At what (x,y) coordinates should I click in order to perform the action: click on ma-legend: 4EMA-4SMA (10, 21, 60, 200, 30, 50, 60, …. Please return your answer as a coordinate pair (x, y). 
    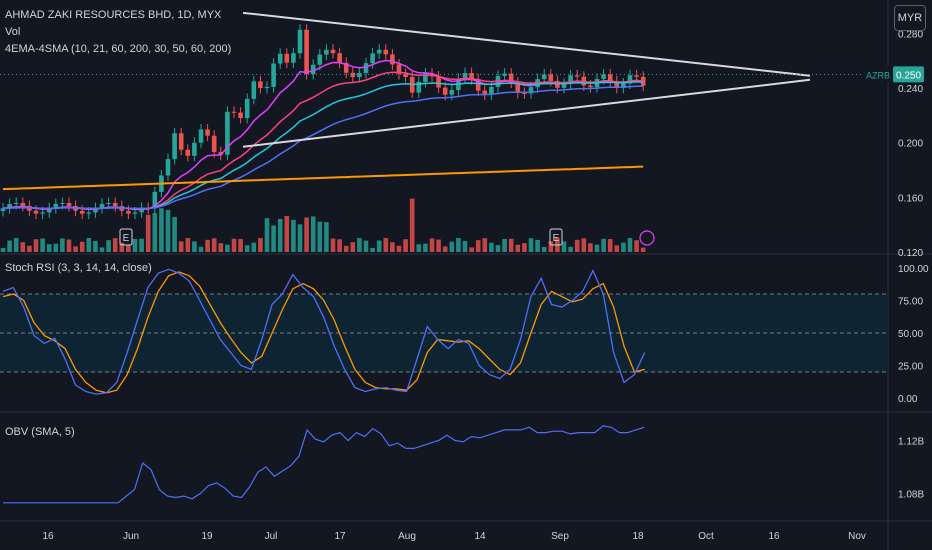
    Looking at the image, I should click on (118, 49).